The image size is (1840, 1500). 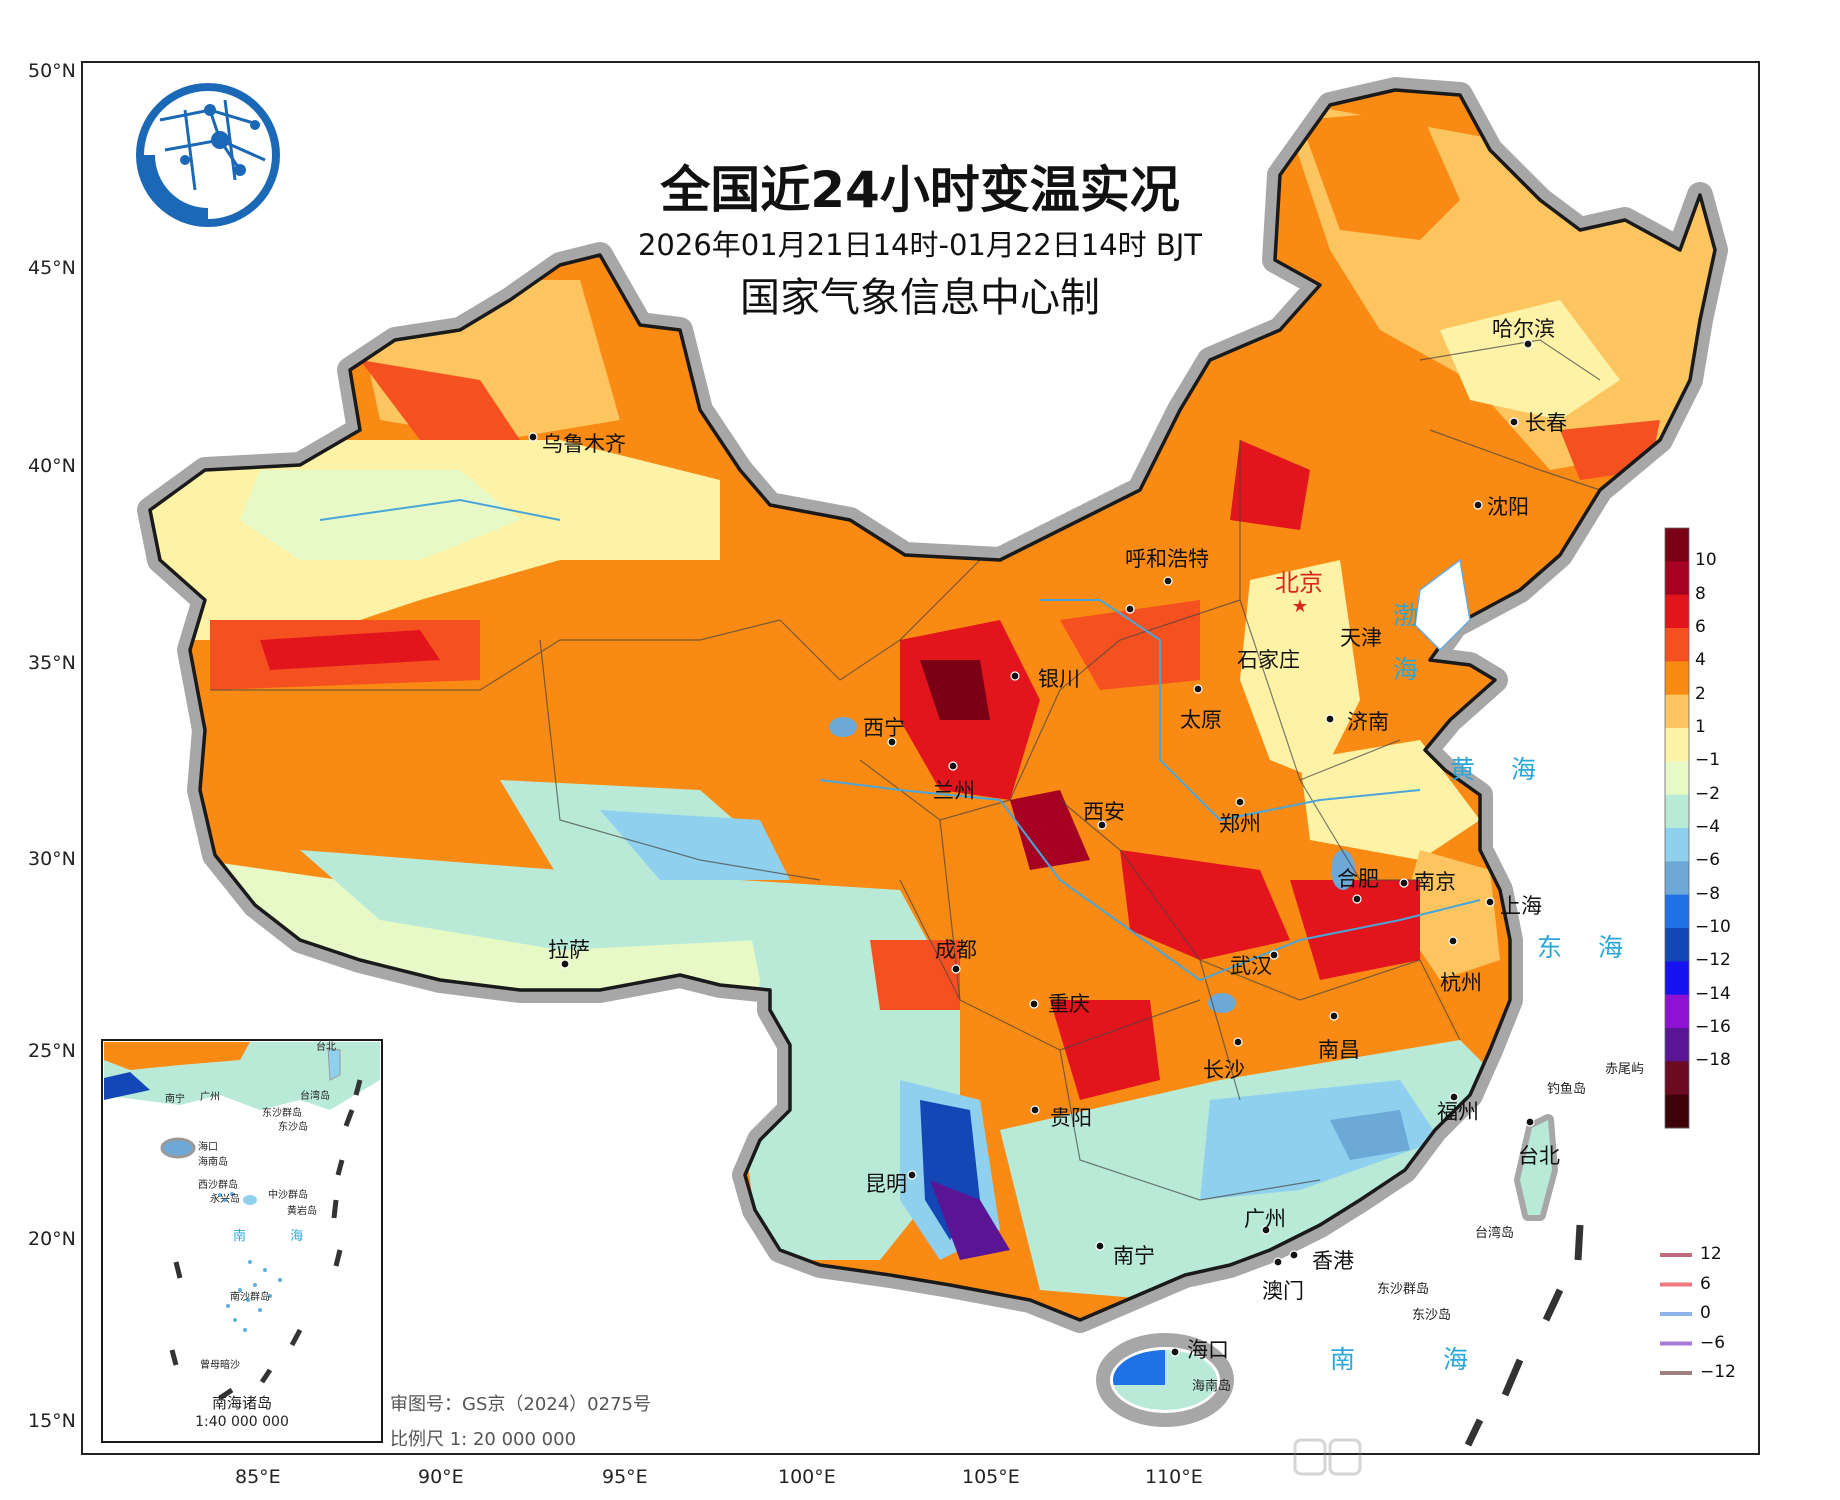 I want to click on inset-guangzhou: 广州, so click(x=210, y=1097).